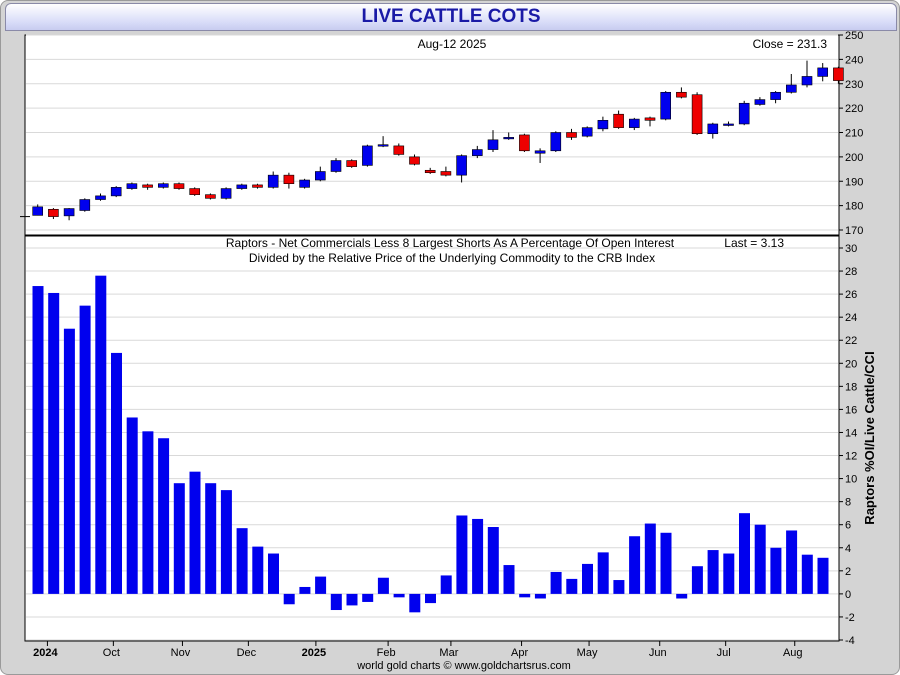 This screenshot has width=900, height=675. What do you see at coordinates (519, 653) in the screenshot?
I see `x-tick-label: Apr` at bounding box center [519, 653].